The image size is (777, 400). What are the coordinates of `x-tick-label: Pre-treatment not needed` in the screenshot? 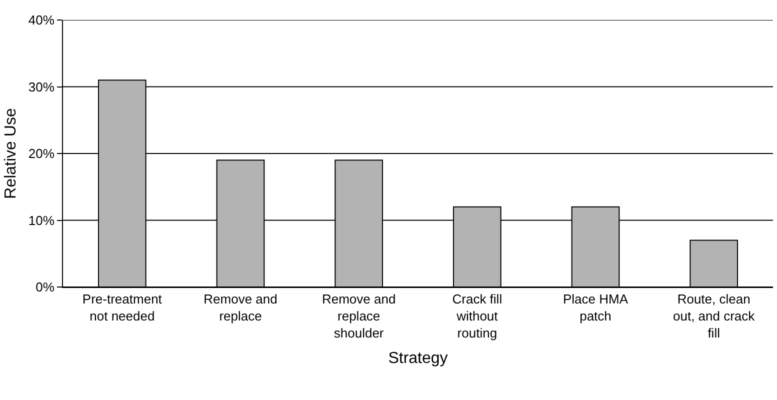 It's located at (122, 308).